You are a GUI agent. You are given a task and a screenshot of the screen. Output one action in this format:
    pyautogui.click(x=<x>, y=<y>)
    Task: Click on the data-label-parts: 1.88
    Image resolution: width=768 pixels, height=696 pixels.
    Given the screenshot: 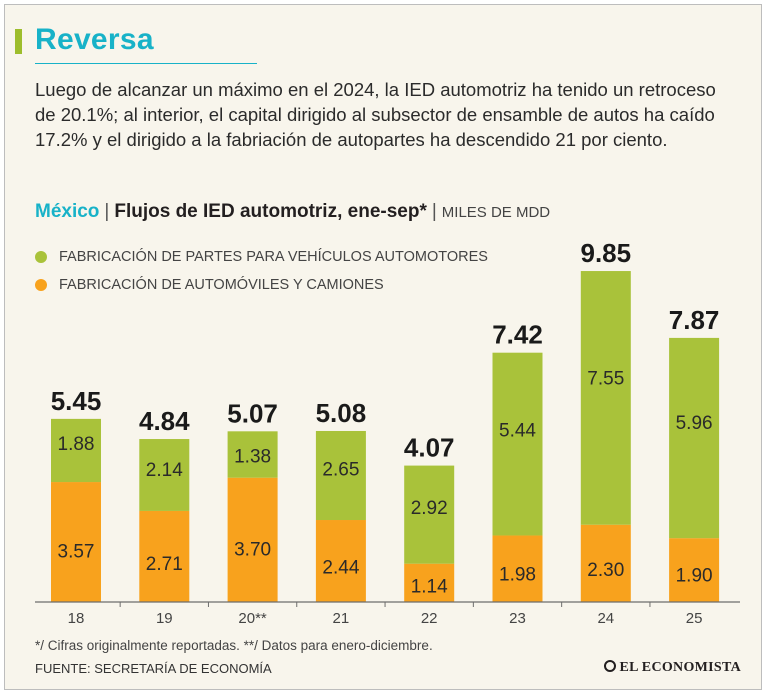 What is the action you would take?
    pyautogui.click(x=76, y=444)
    